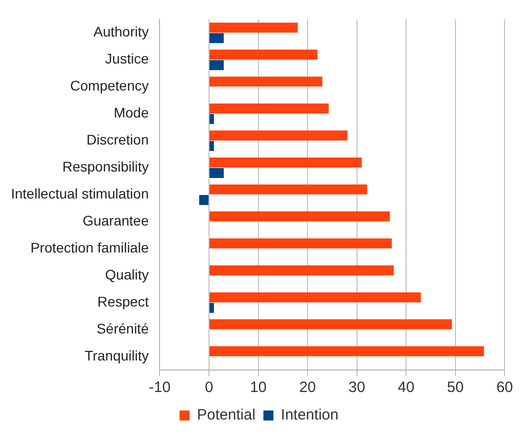 This screenshot has width=524, height=441. Describe the element at coordinates (309, 415) in the screenshot. I see `legend-label: Intention` at that location.